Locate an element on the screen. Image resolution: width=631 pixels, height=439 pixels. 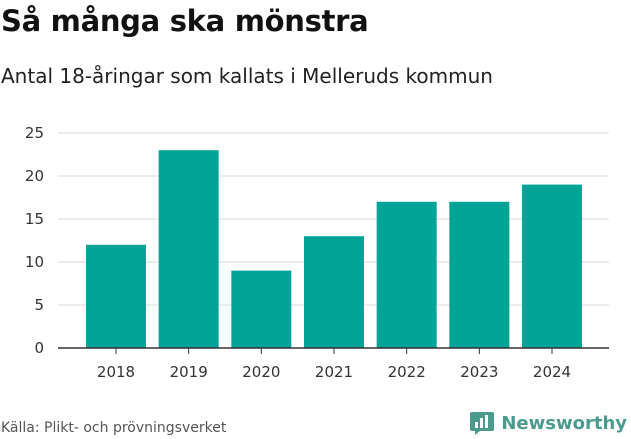
x-tick-label: 2019 is located at coordinates (189, 372).